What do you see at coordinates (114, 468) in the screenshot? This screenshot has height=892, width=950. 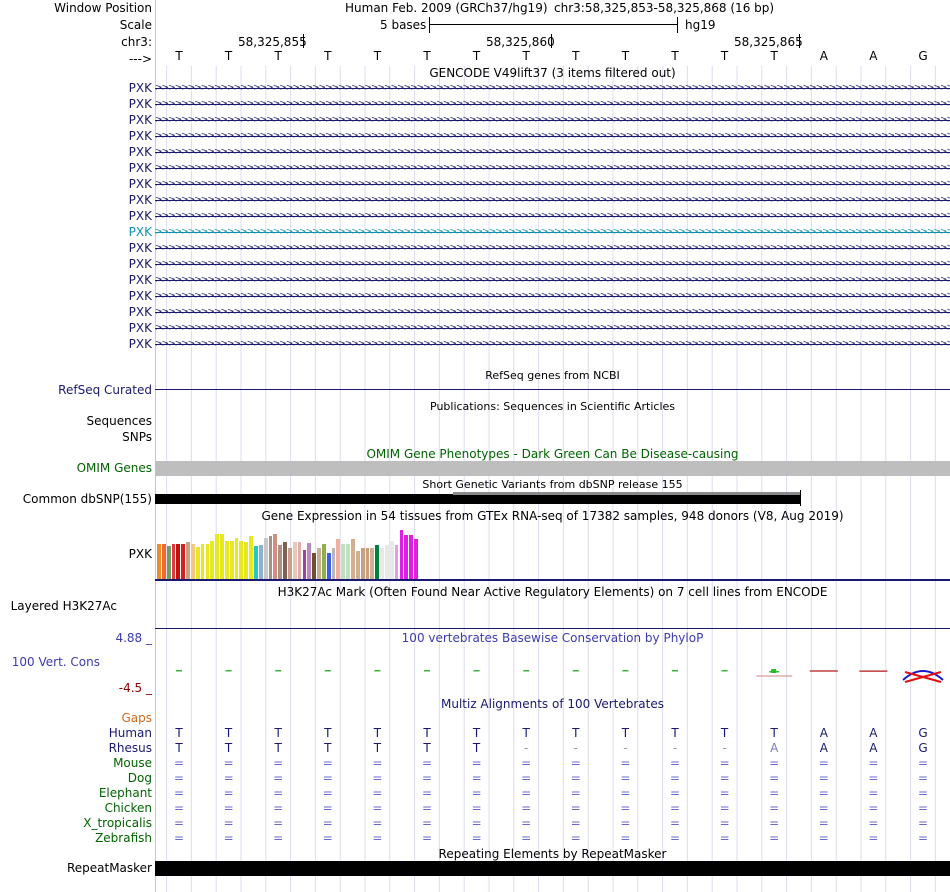 I see `omim-label: OMIM Genes` at bounding box center [114, 468].